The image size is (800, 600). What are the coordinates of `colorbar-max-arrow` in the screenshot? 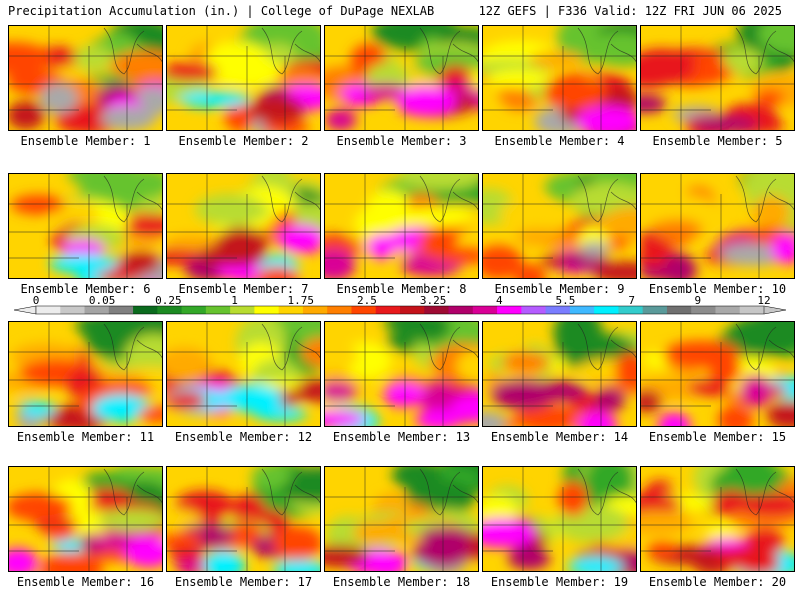 It's located at (775, 310).